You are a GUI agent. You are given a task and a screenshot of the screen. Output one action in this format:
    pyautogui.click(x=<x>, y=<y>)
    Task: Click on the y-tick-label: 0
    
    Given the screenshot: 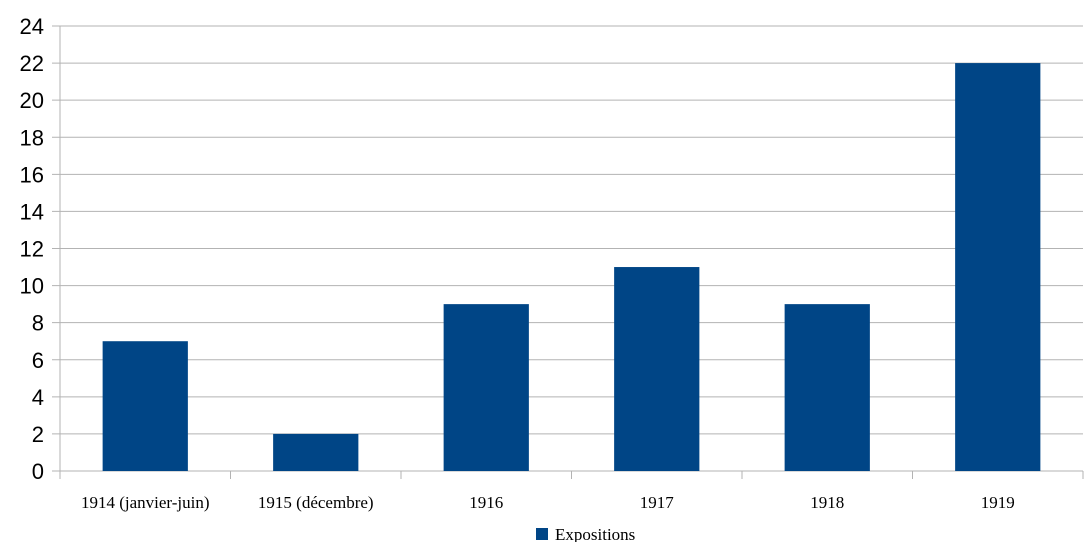 What is the action you would take?
    pyautogui.click(x=38, y=471)
    